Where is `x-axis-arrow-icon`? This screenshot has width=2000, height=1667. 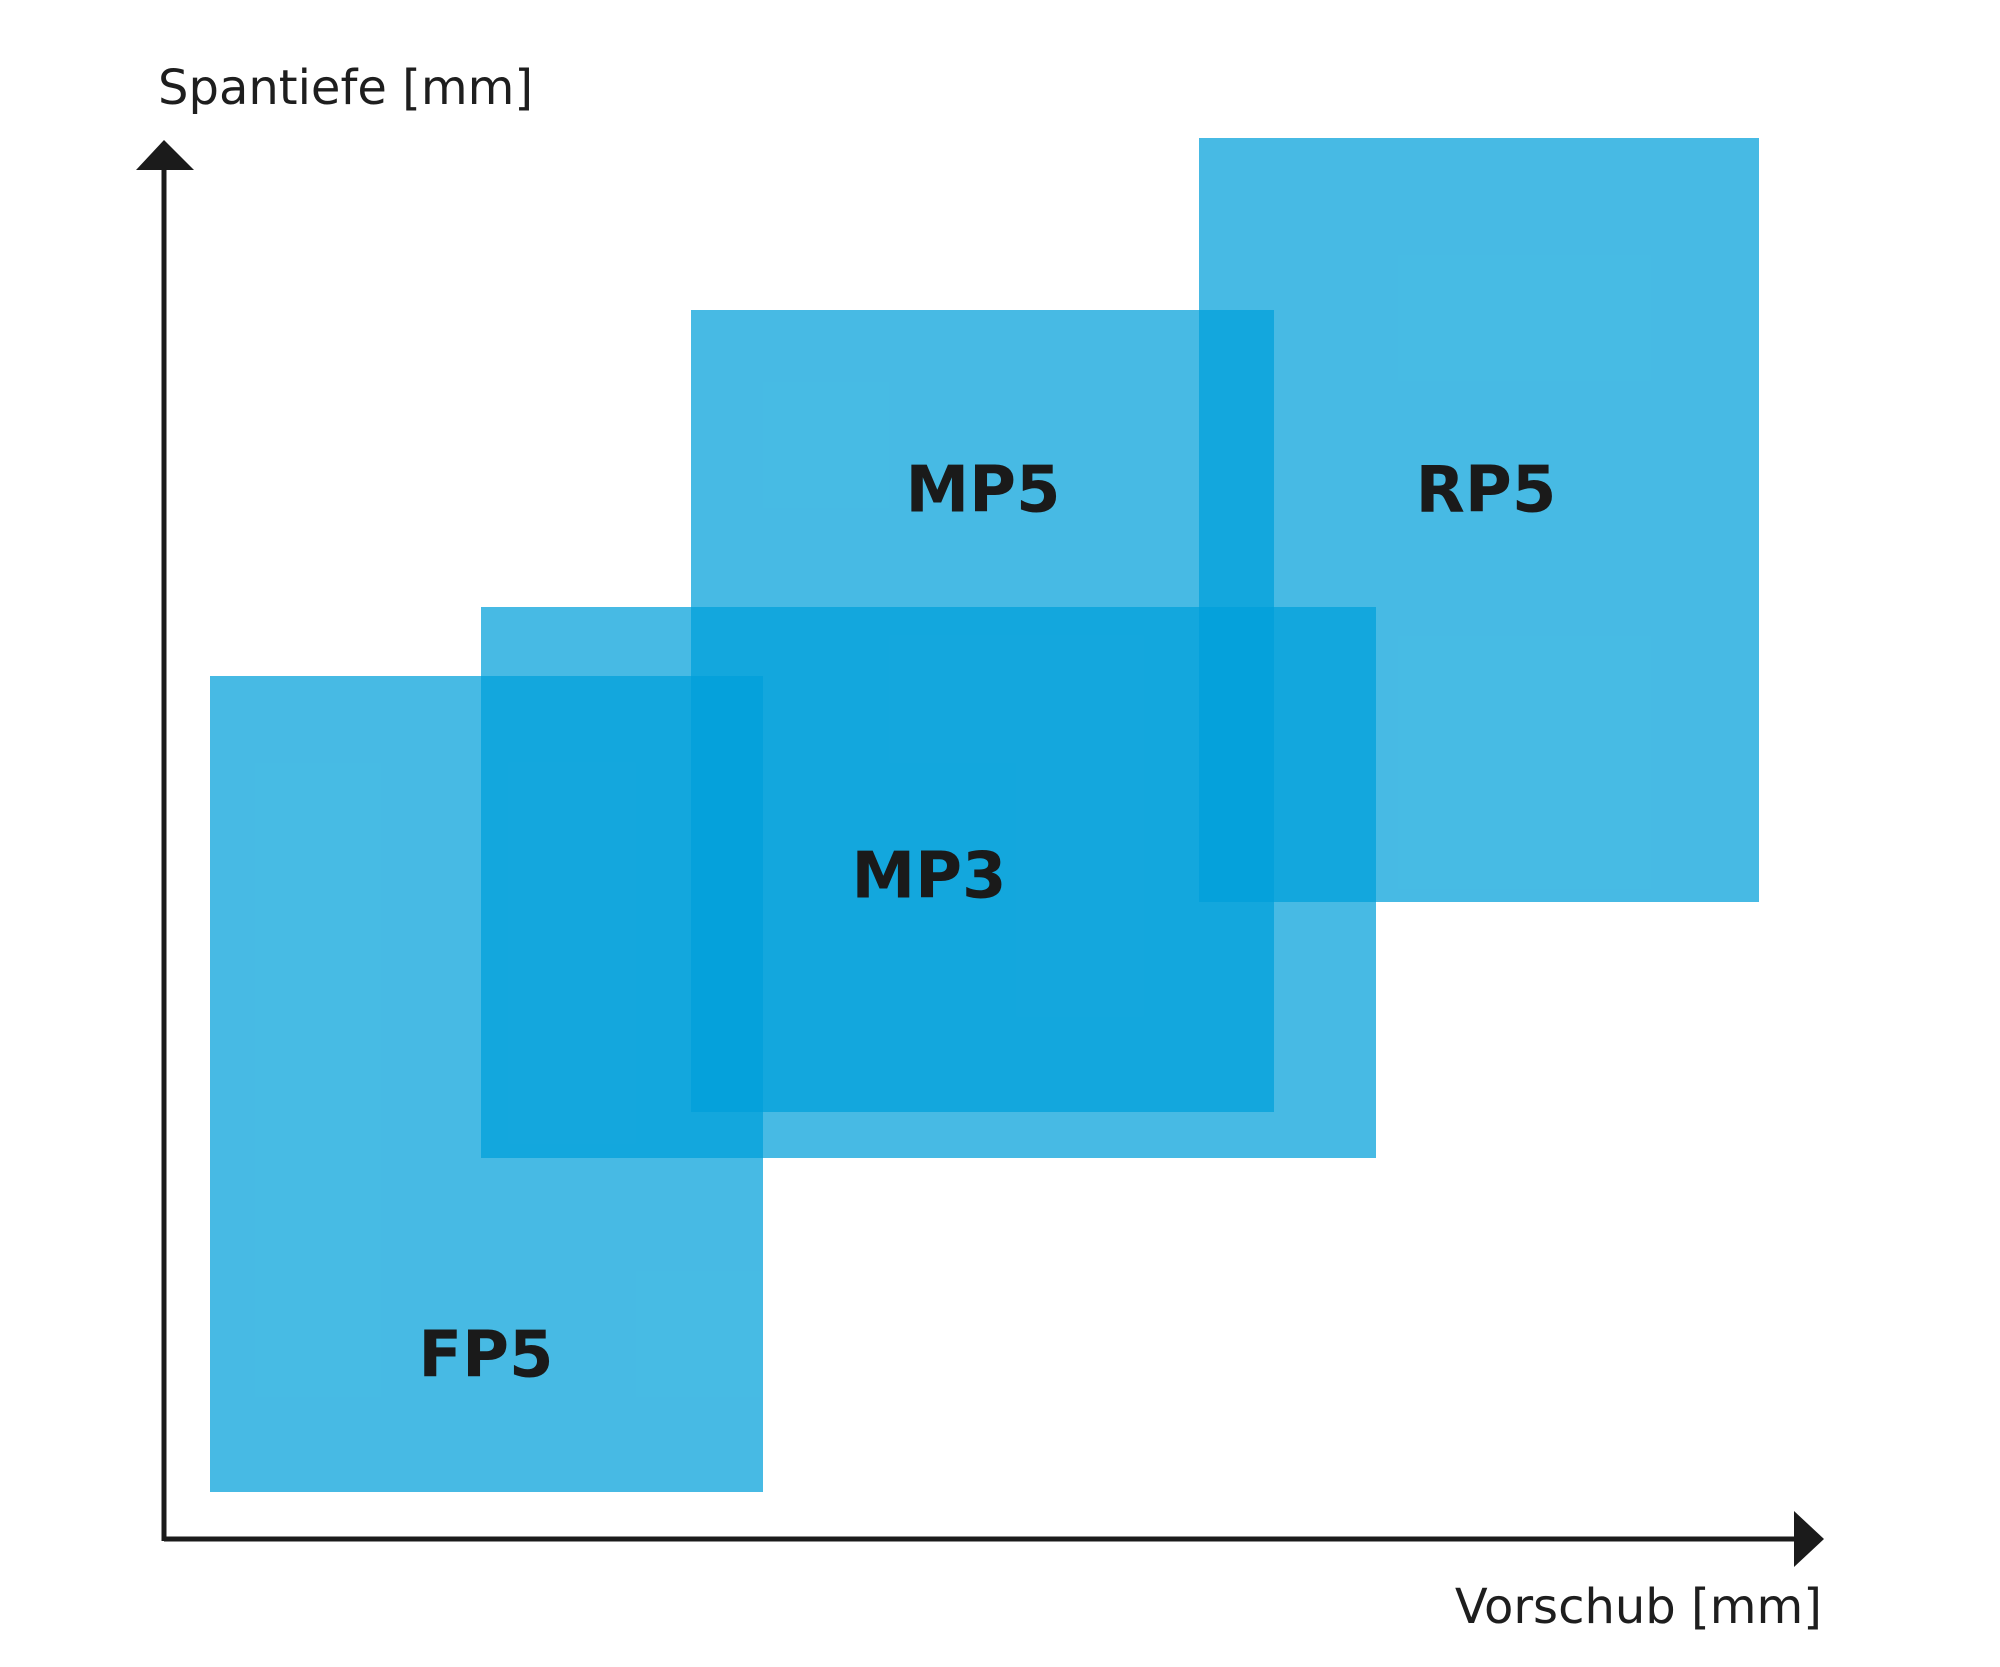
x-axis-arrow-icon is located at coordinates (1809, 1539).